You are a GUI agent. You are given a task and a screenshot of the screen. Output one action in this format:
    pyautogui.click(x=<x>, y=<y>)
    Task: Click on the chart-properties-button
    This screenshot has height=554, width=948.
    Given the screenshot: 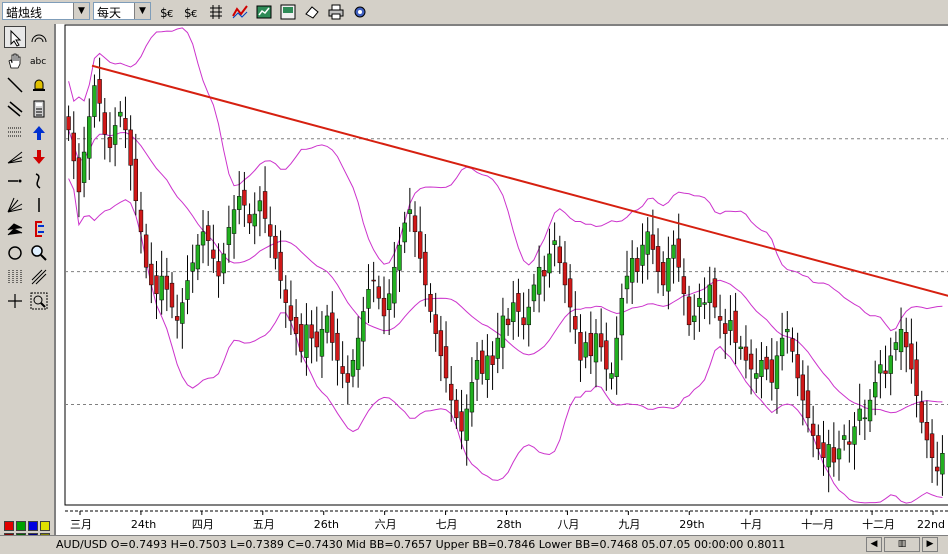 What is the action you would take?
    pyautogui.click(x=264, y=11)
    